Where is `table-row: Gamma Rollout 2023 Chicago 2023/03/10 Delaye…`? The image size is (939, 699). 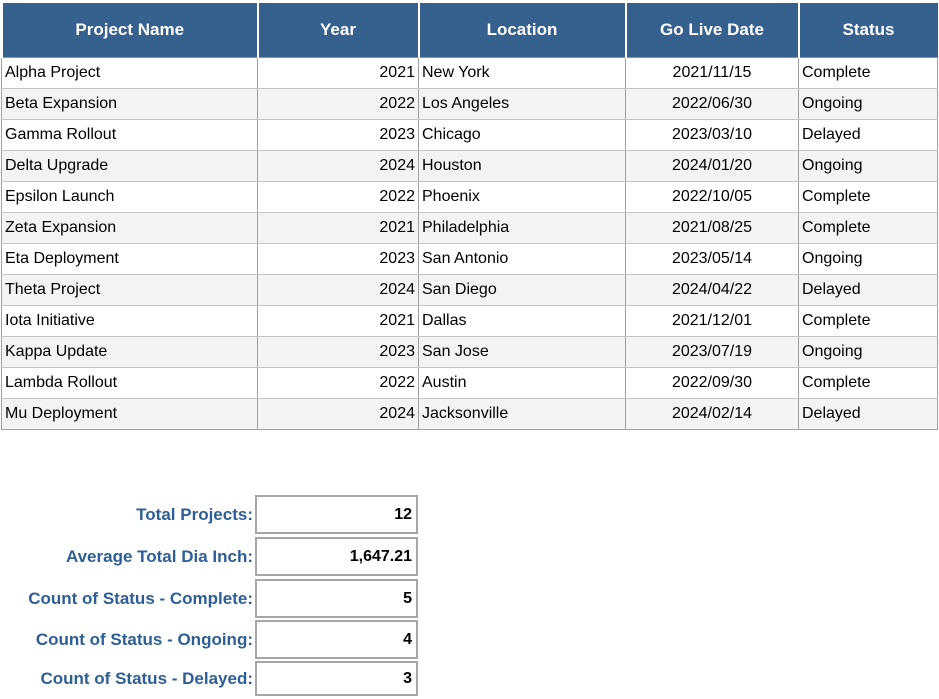
table-row: Gamma Rollout 2023 Chicago 2023/03/10 Delaye… is located at coordinates (469, 135).